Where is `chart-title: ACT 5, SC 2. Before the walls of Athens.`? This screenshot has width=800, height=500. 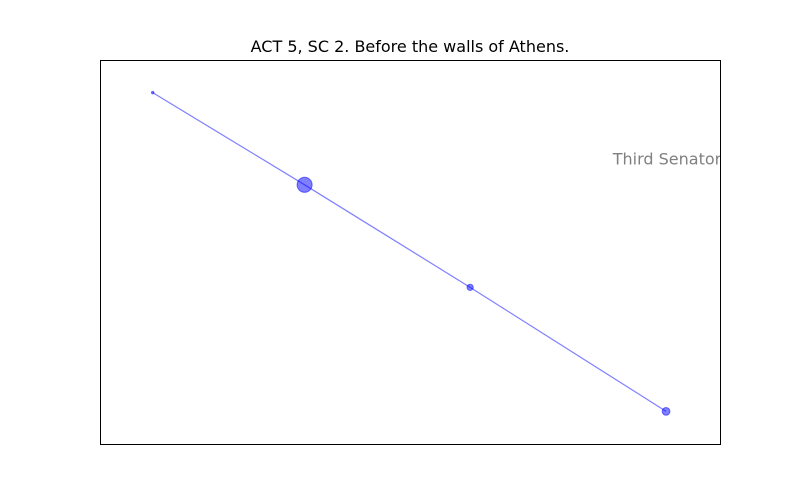
chart-title: ACT 5, SC 2. Before the walls of Athens. is located at coordinates (410, 46).